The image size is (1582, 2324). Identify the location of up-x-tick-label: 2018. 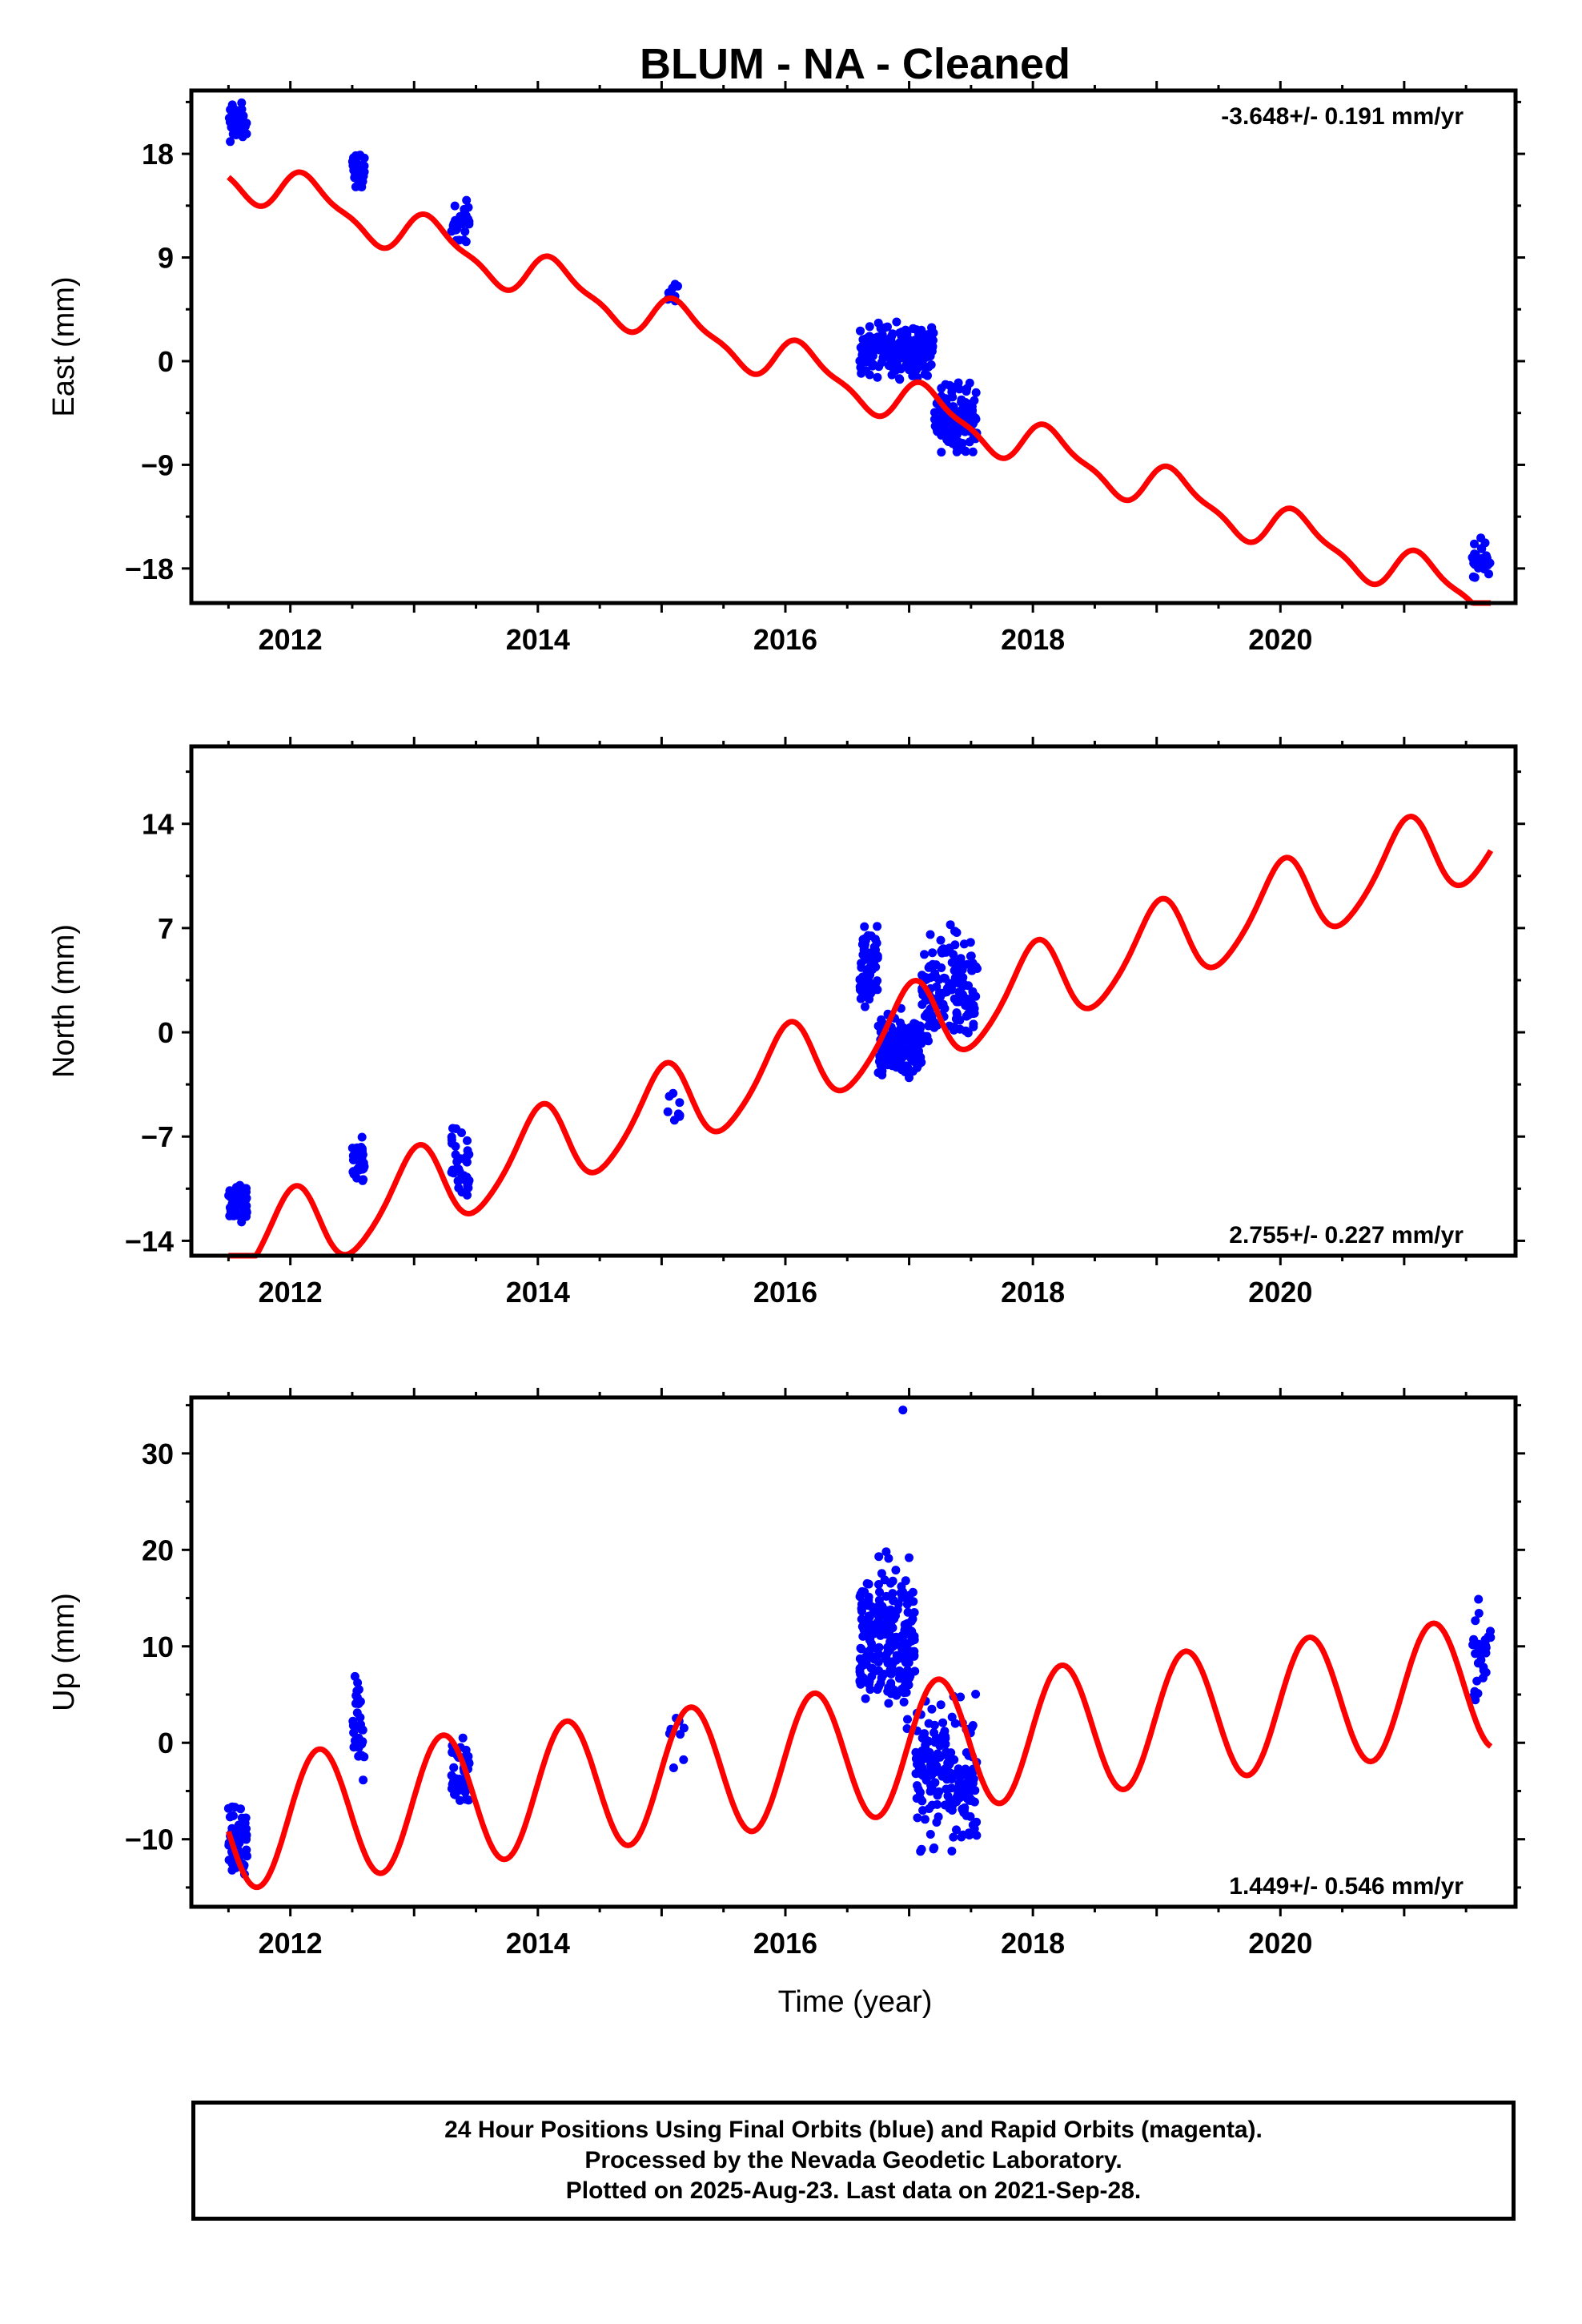
(1033, 1943).